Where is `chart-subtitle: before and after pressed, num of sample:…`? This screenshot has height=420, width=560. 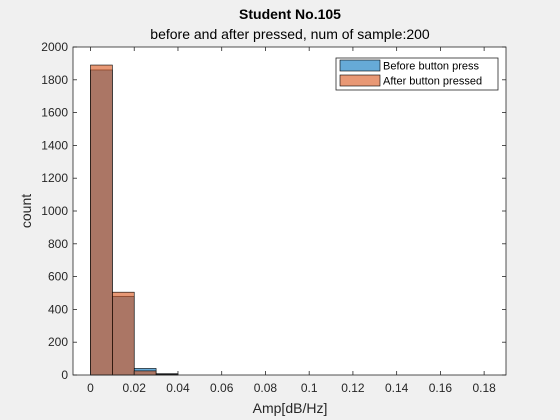 chart-subtitle: before and after pressed, num of sample:… is located at coordinates (290, 34).